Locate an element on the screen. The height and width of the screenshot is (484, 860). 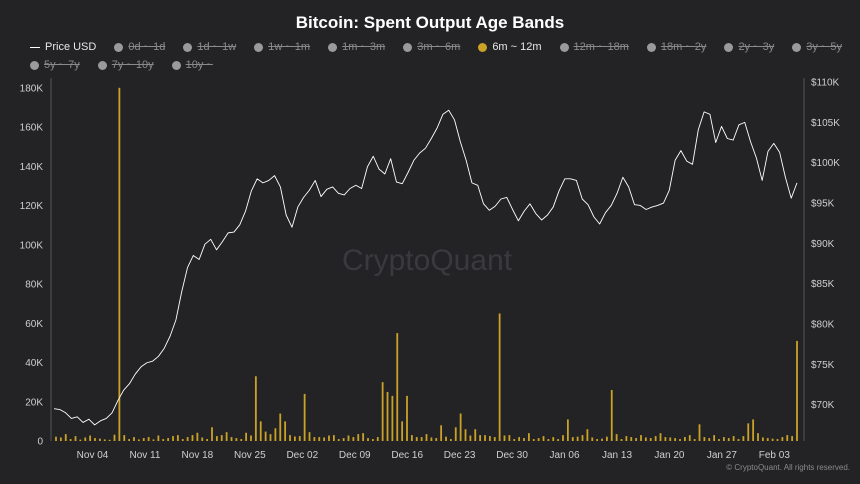
legend-item: 3y ~ 5y is located at coordinates (817, 47).